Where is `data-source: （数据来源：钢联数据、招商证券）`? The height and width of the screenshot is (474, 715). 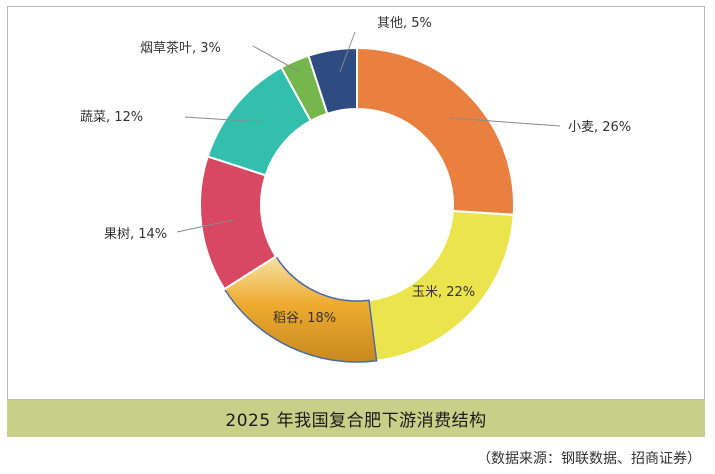
data-source: （数据来源：钢联数据、招商证券） is located at coordinates (589, 459).